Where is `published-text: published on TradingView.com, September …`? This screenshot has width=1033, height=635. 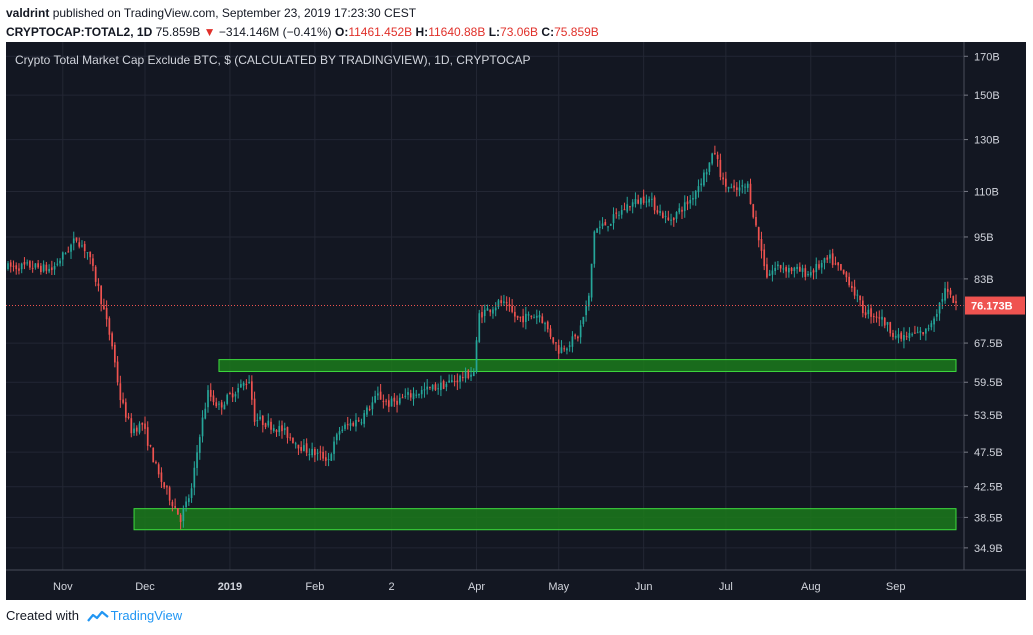
published-text: published on TradingView.com, September … is located at coordinates (234, 13).